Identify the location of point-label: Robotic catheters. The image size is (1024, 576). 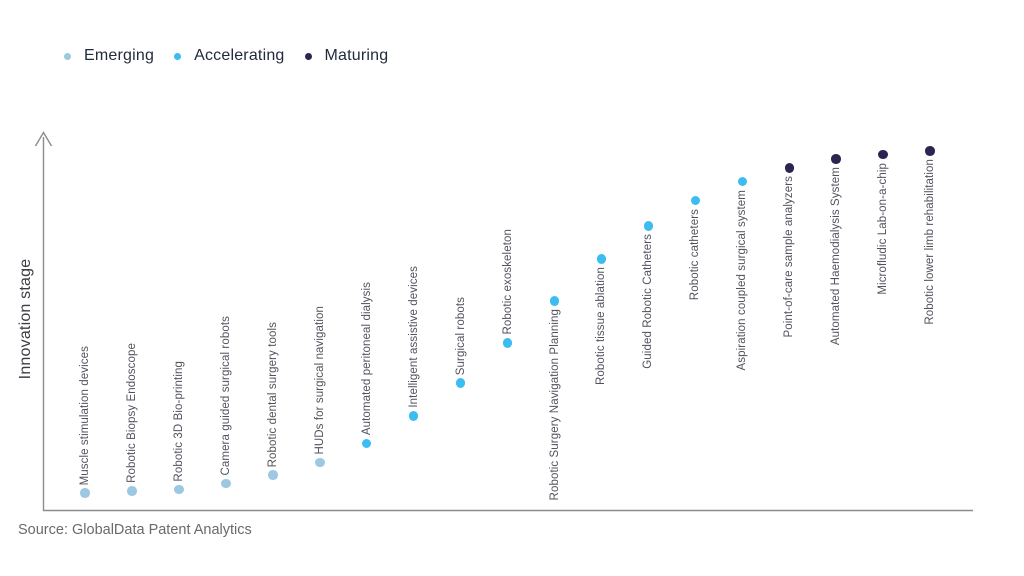
(695, 254).